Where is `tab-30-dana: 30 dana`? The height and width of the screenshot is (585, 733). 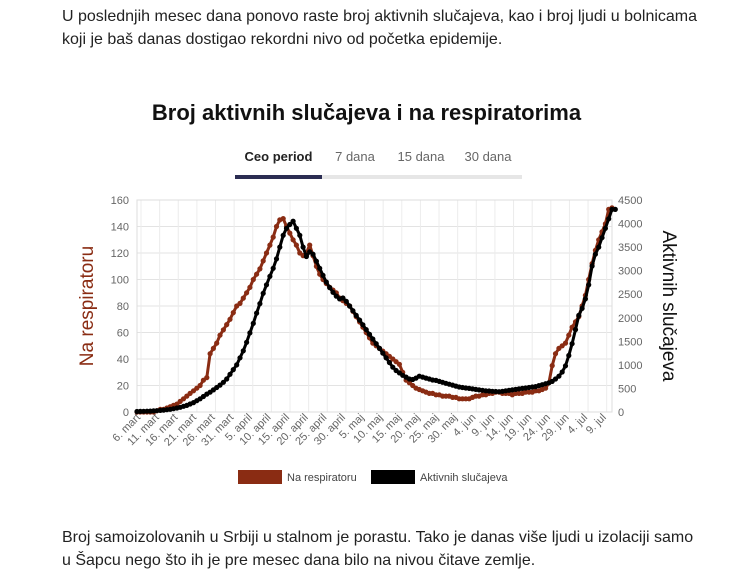 tab-30-dana: 30 dana is located at coordinates (488, 156).